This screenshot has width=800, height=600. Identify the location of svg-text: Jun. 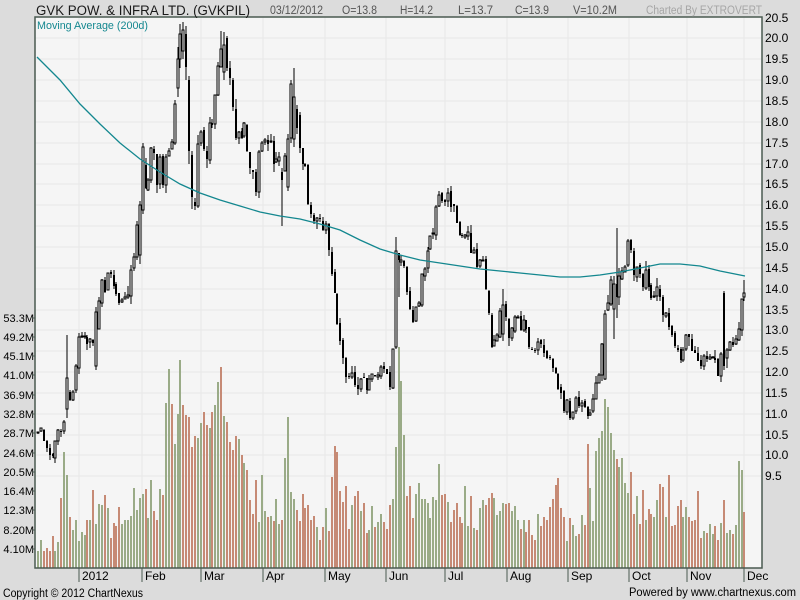
(398, 576).